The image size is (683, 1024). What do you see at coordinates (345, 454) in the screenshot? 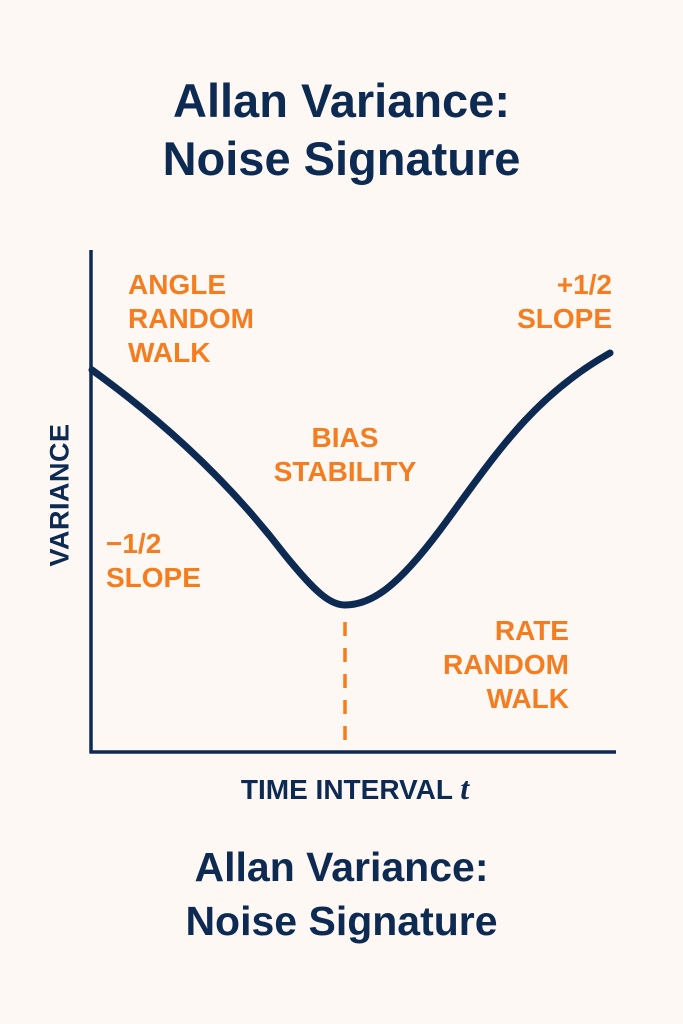
I see `bias-stability-label: BIAS STABILITY` at bounding box center [345, 454].